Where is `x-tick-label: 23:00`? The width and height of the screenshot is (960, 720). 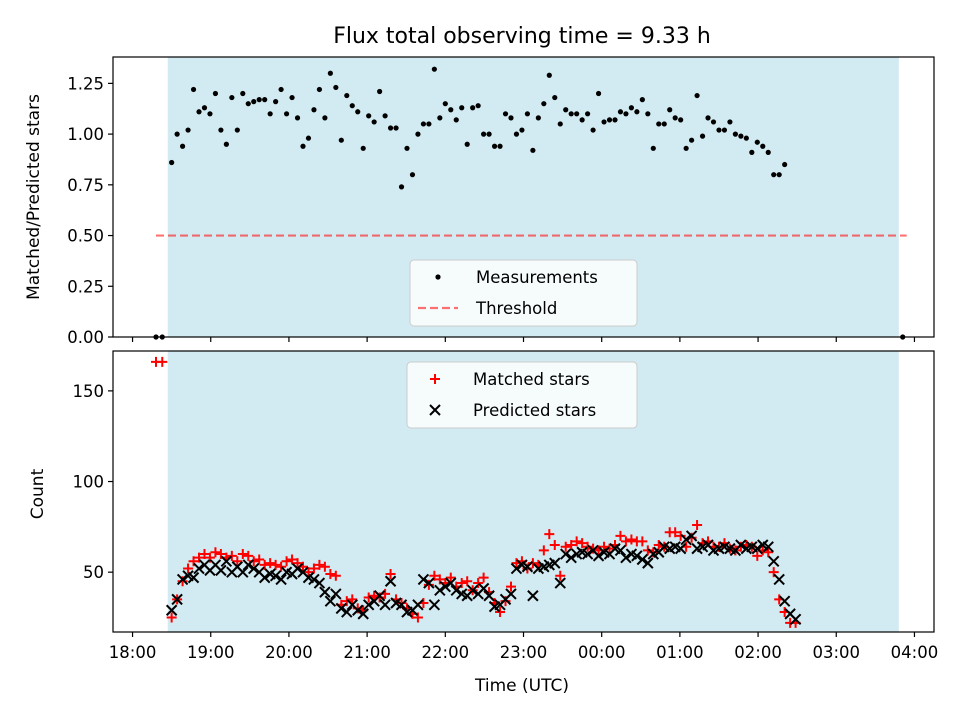 x-tick-label: 23:00 is located at coordinates (524, 652).